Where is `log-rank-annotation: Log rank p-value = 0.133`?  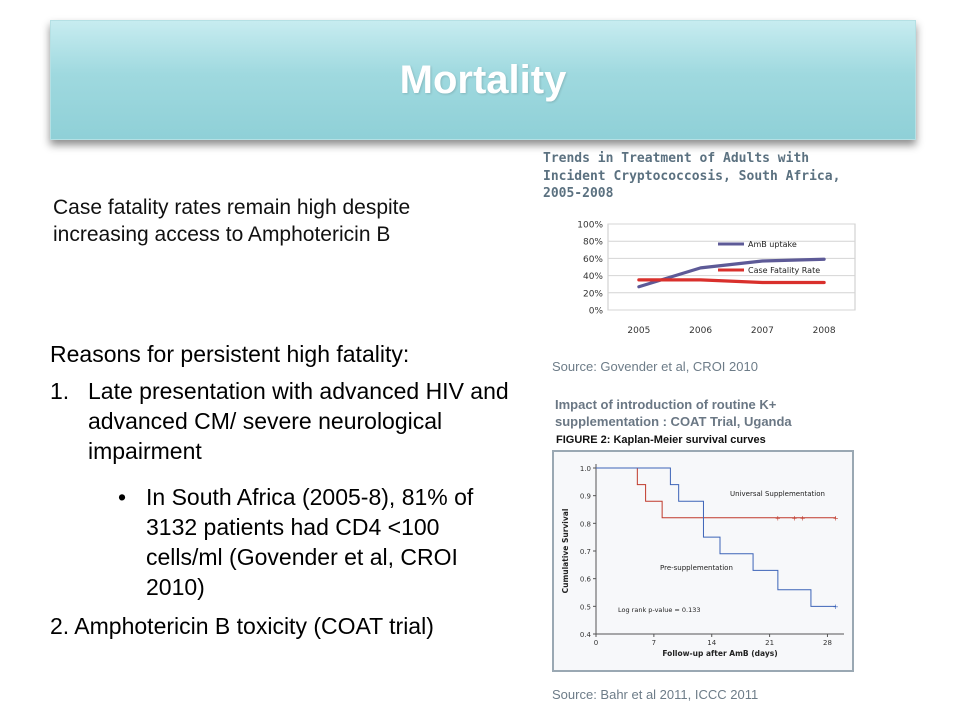
log-rank-annotation: Log rank p-value = 0.133 is located at coordinates (659, 610).